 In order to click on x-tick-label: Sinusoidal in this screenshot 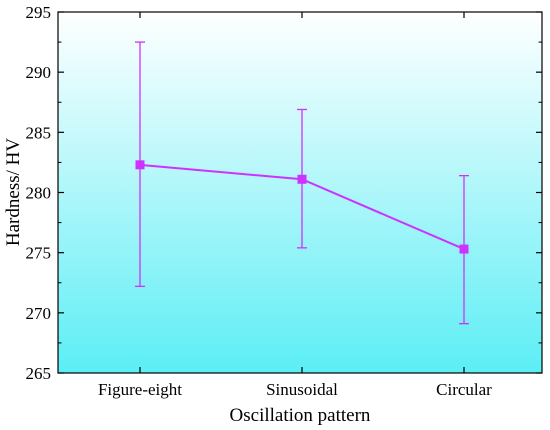, I will do `click(302, 389)`.